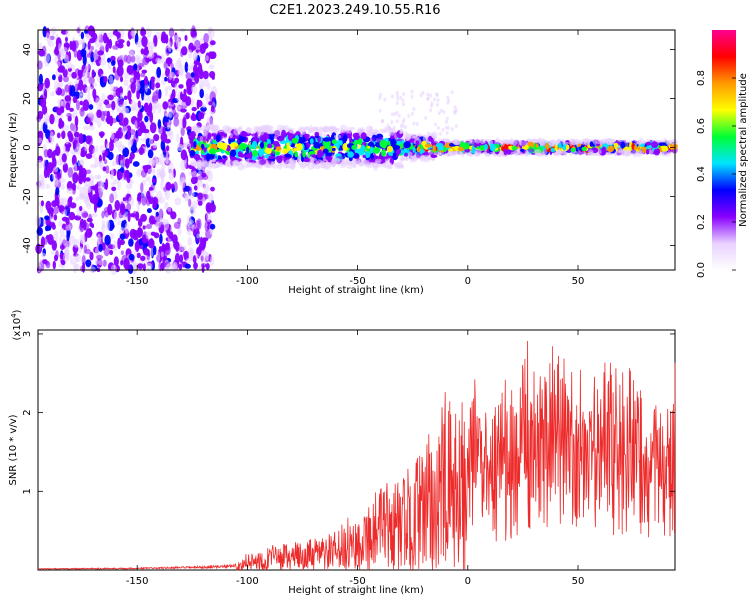 Image resolution: width=750 pixels, height=604 pixels. What do you see at coordinates (16, 324) in the screenshot?
I see `snr-y-multiplier: (x104)` at bounding box center [16, 324].